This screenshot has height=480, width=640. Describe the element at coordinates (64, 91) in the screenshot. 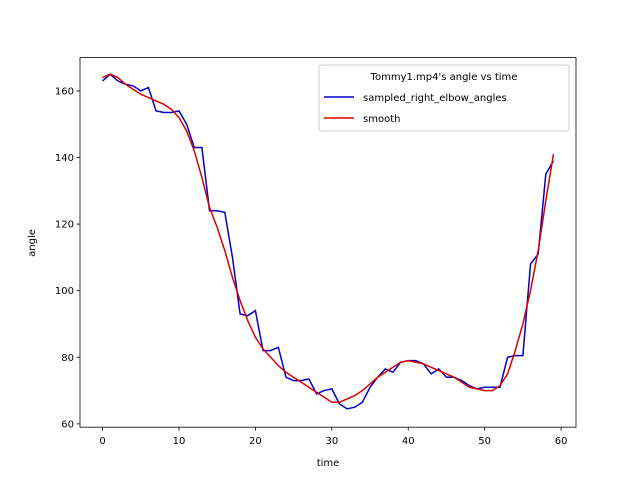

I see `y-tick-label: 160` at that location.